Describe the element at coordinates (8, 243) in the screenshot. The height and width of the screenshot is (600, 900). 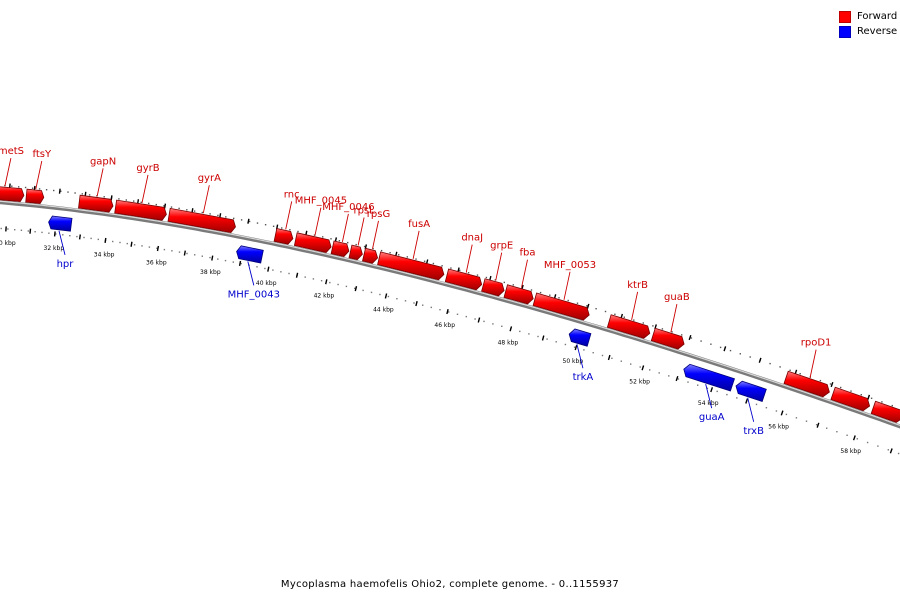
I see `scale-label: 30 kbp` at that location.